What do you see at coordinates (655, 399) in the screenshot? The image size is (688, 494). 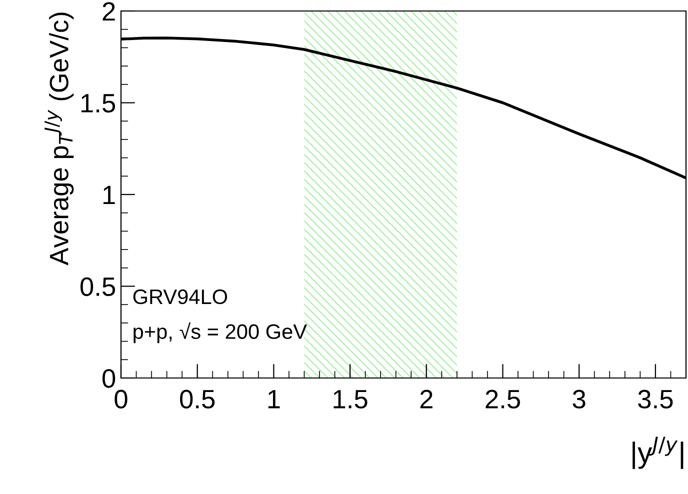 I see `x-tick-label: 3.5` at bounding box center [655, 399].